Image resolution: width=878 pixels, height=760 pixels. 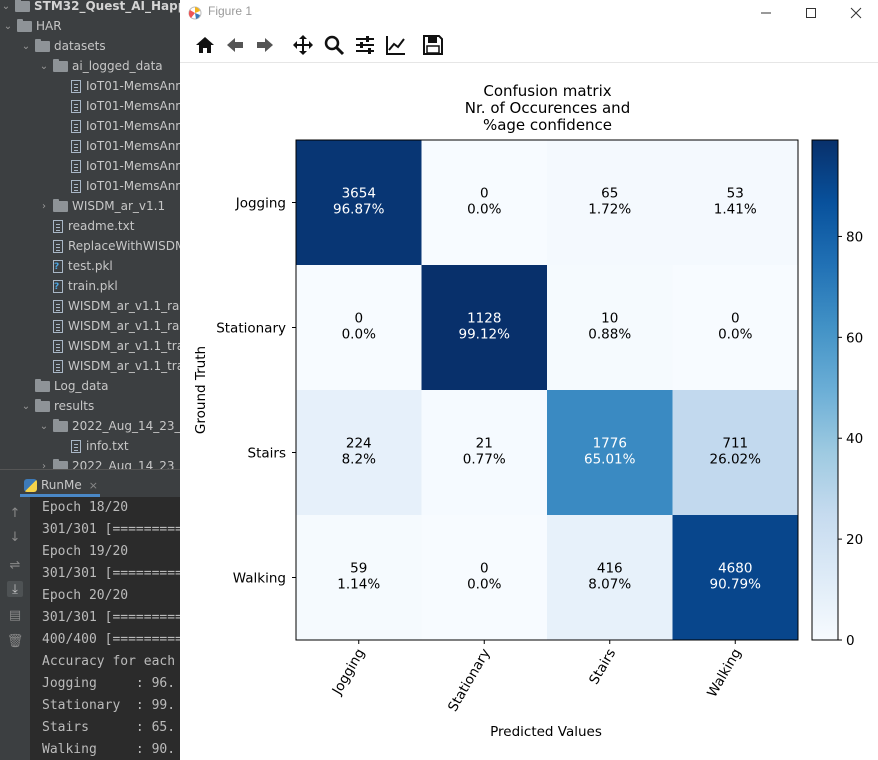 I want to click on tree-item: WISDM_ar_v1.1_raw_, so click(x=109, y=326).